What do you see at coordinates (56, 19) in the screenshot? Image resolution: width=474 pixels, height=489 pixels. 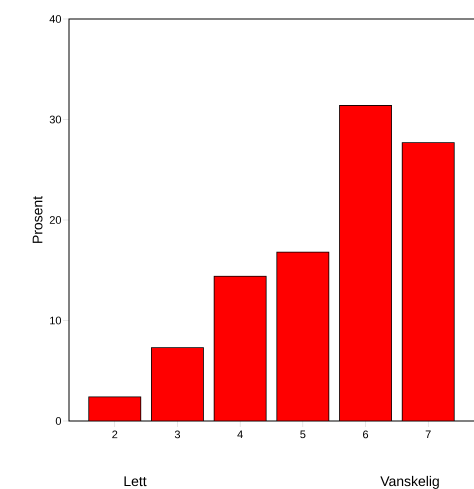 I see `y-tick-label: 40` at bounding box center [56, 19].